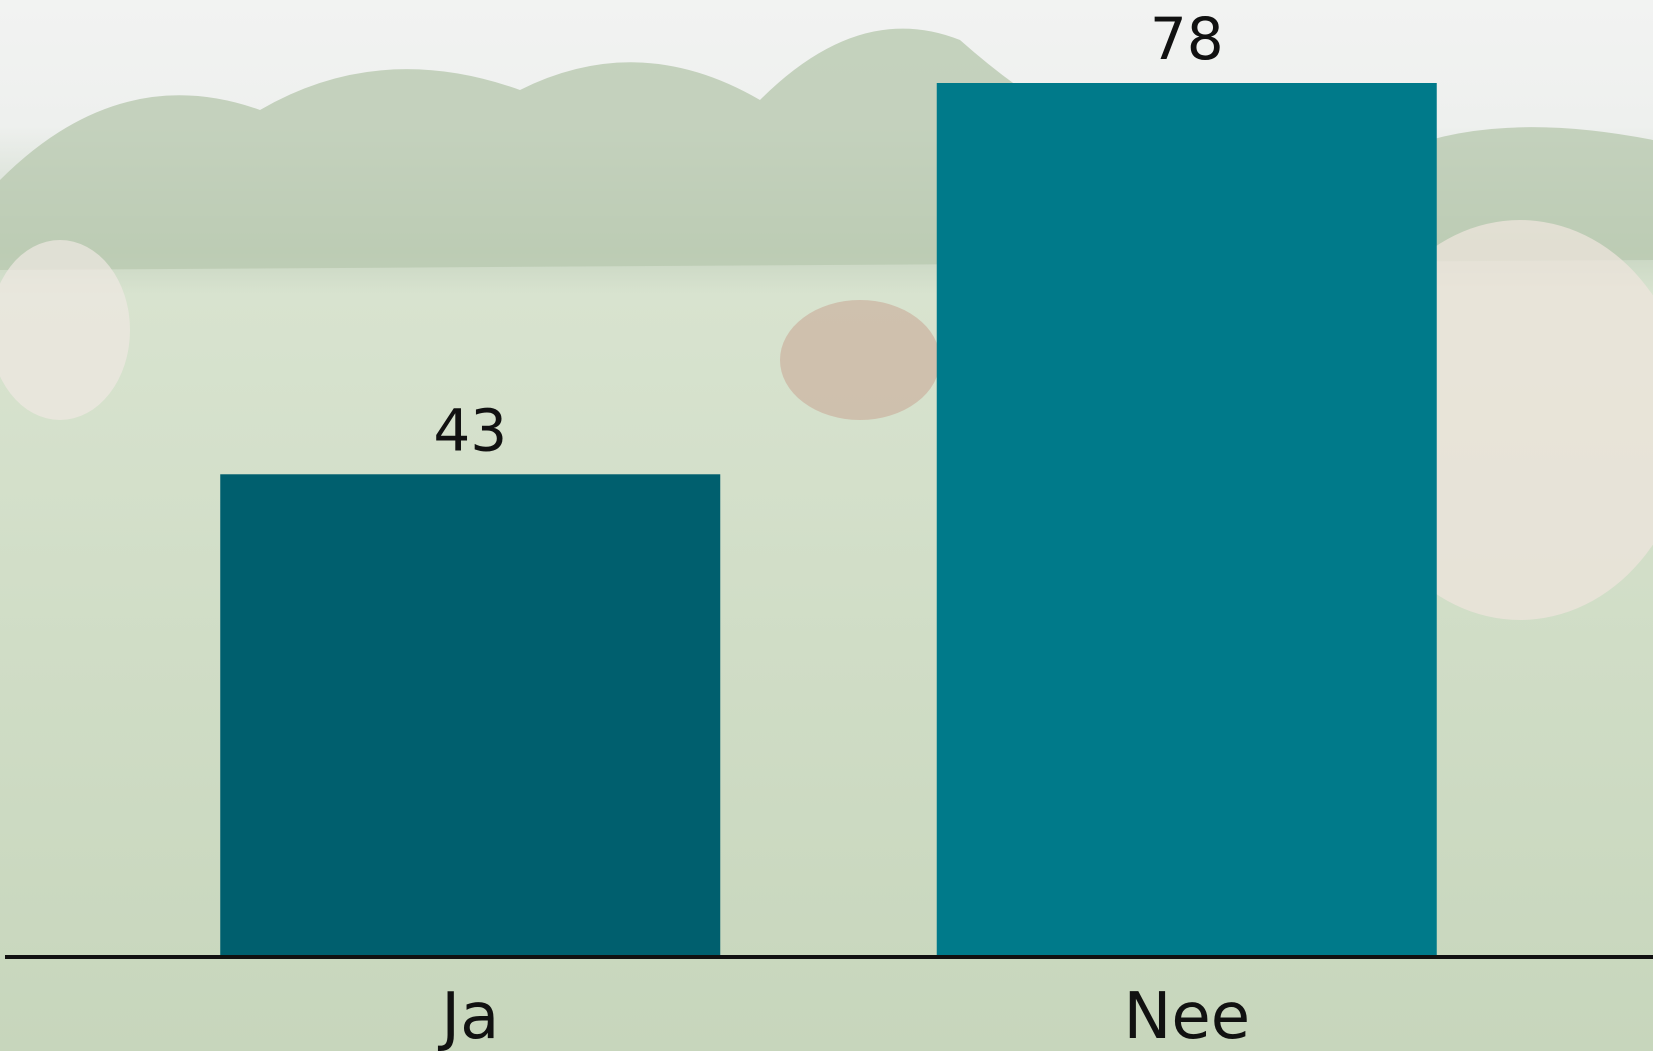 The height and width of the screenshot is (1051, 1653). I want to click on x-tick-label: Nee, so click(1186, 1015).